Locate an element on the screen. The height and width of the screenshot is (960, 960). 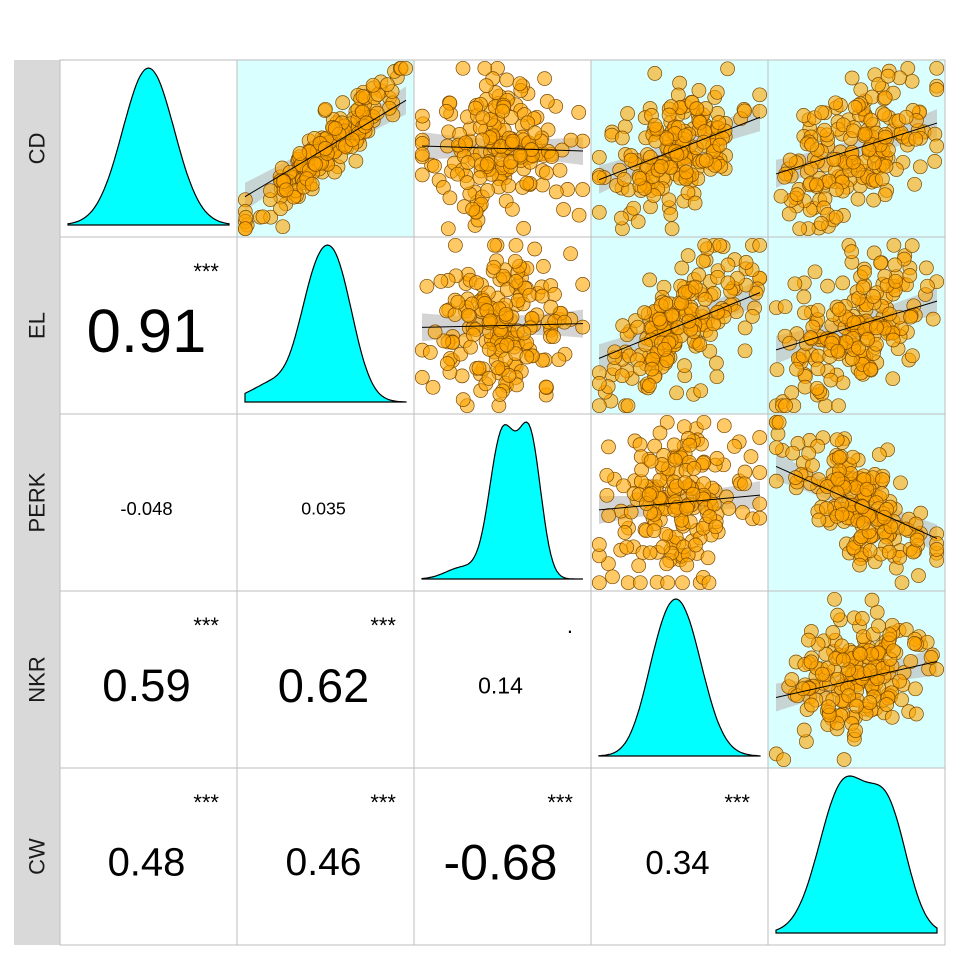
density-curve-nkr is located at coordinates (679, 677).